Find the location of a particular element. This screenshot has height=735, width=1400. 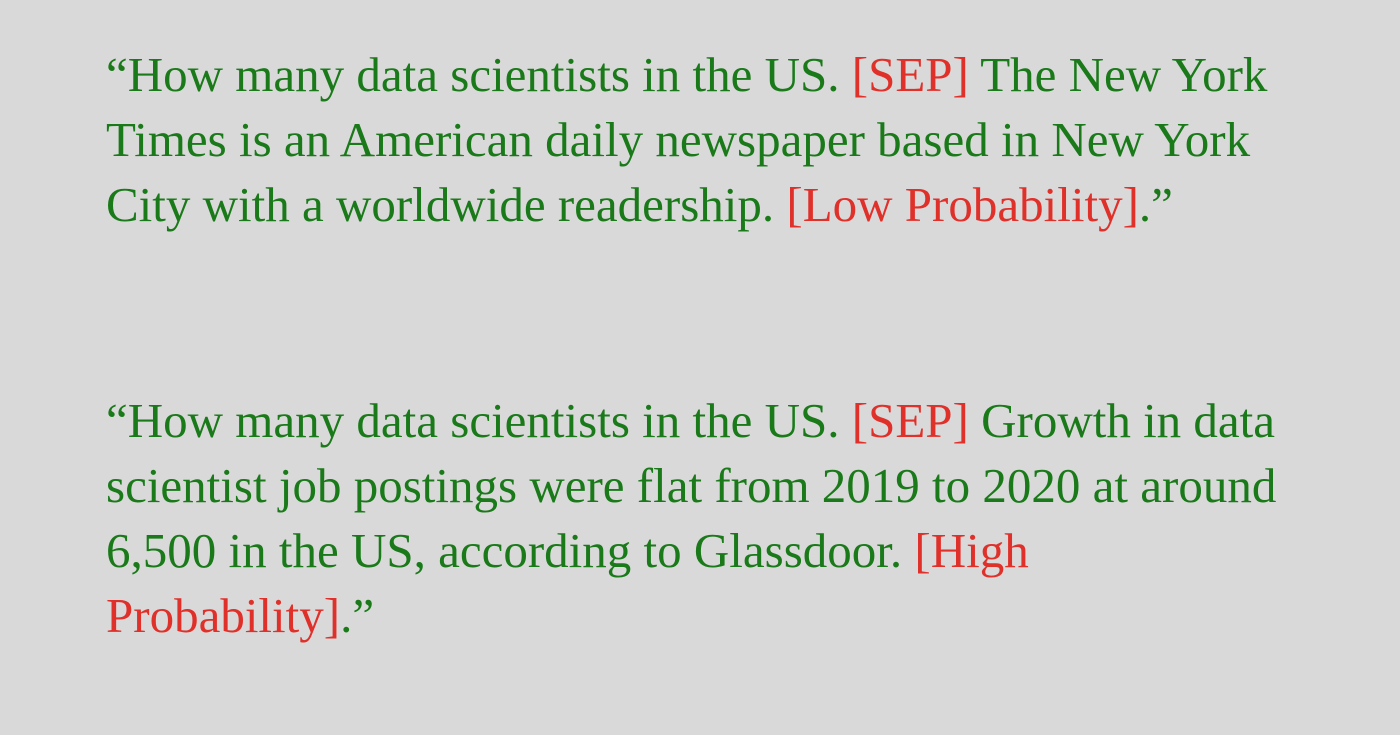

probability-label: [High Probability] is located at coordinates (567, 583).